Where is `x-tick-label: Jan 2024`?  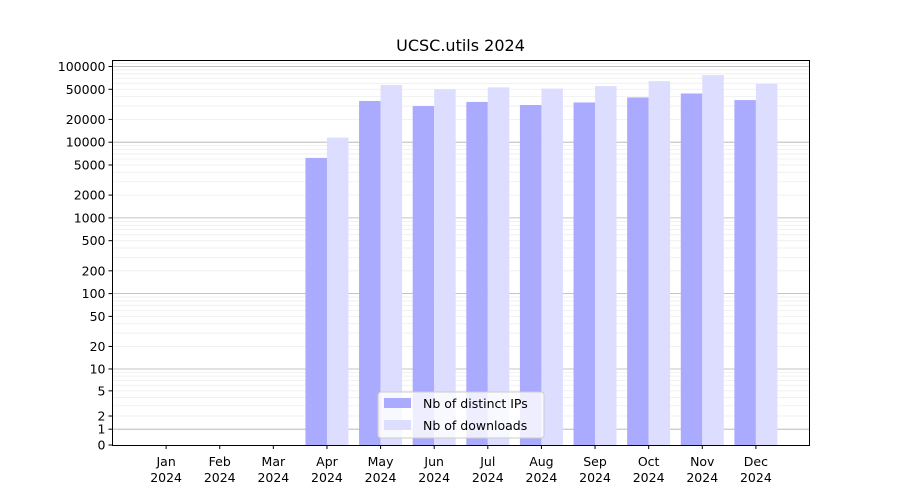
x-tick-label: Jan 2024 is located at coordinates (166, 469).